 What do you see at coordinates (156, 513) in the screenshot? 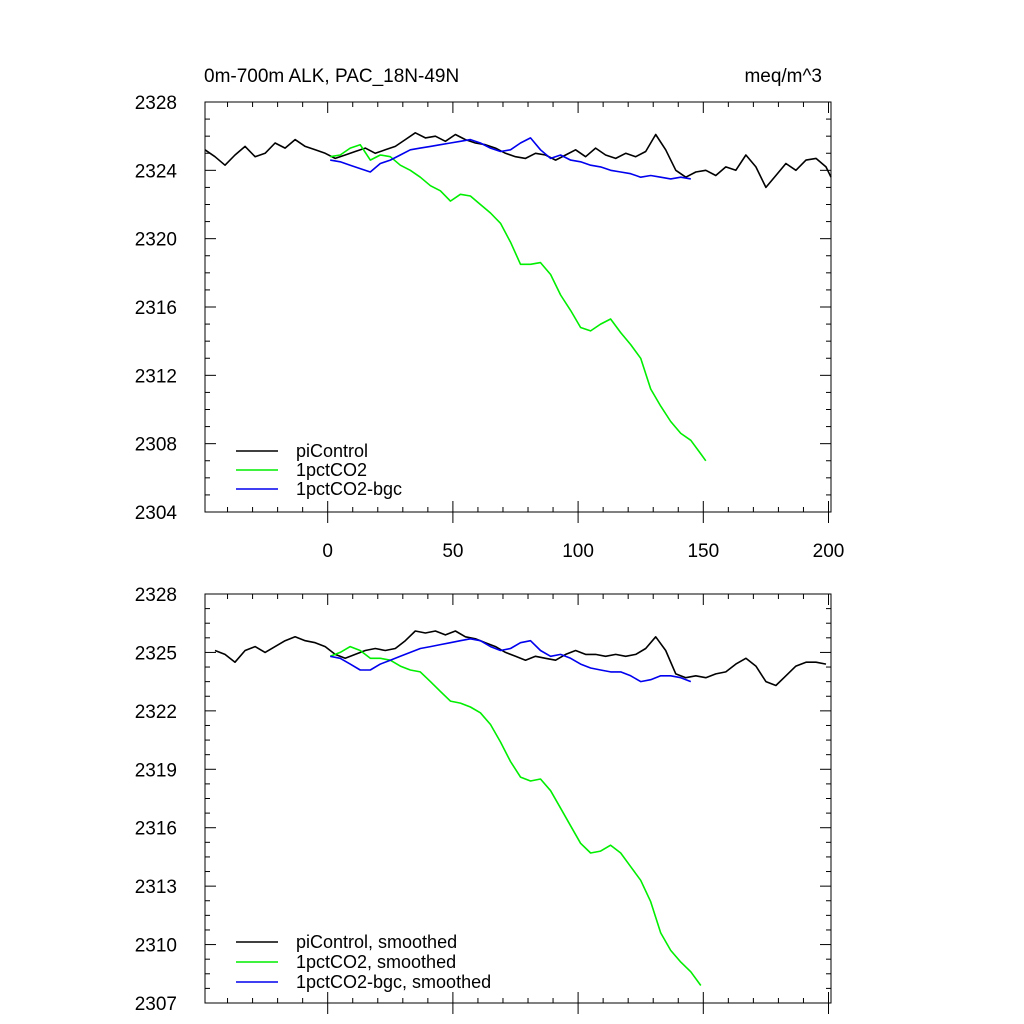
I see `y-tick-label: 2304` at bounding box center [156, 513].